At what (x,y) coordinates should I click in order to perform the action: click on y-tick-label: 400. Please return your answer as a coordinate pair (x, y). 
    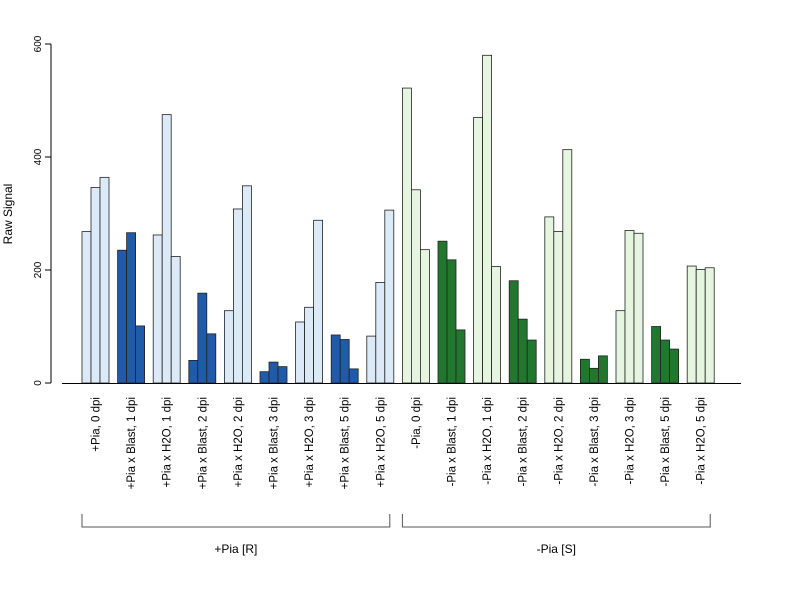
    Looking at the image, I should click on (38, 156).